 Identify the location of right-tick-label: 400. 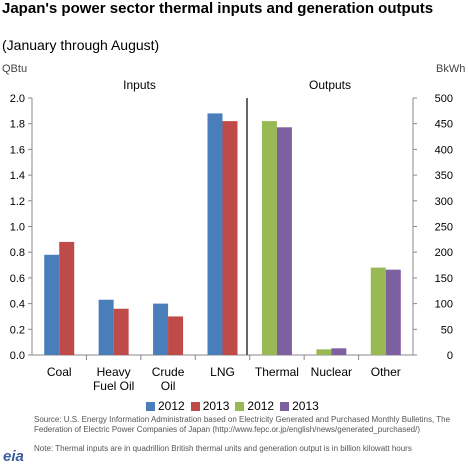
(444, 150).